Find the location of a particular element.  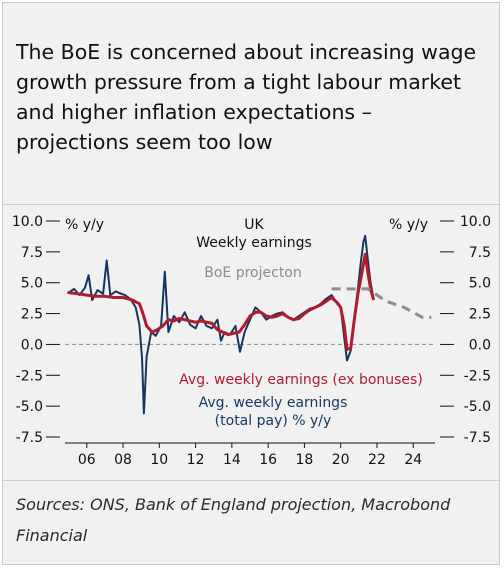

total-pay-label-line-1: Avg. weekly earnings is located at coordinates (273, 403).